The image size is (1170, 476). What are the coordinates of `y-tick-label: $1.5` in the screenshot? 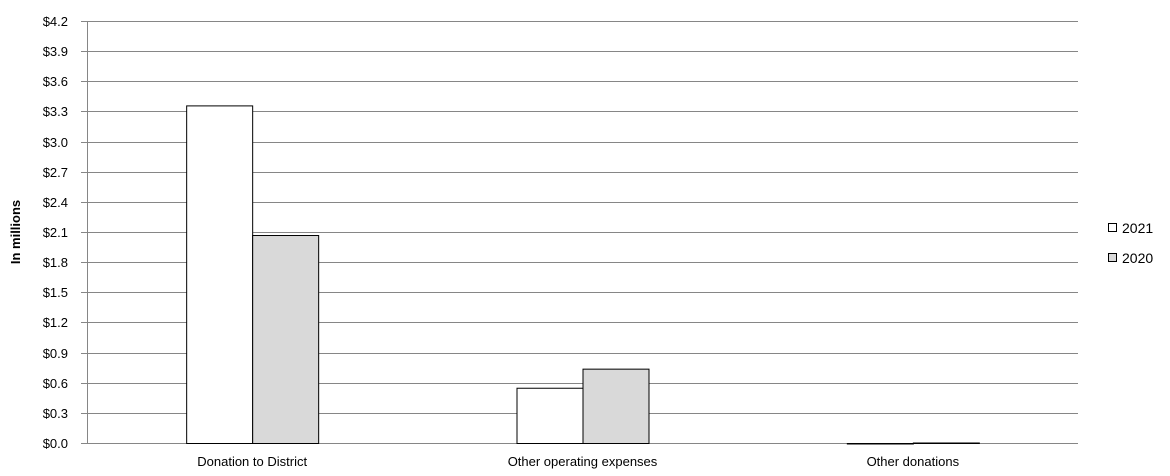 It's located at (55, 292).